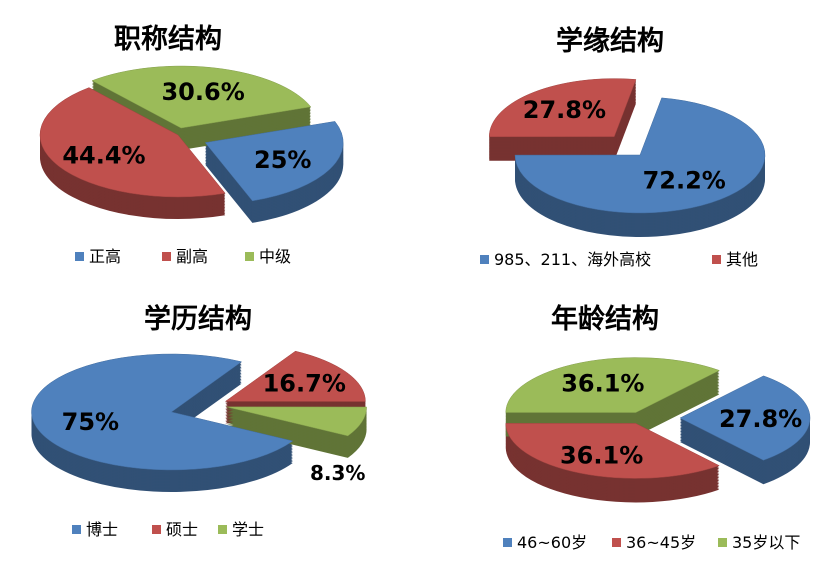 The height and width of the screenshot is (568, 829). I want to click on legend-label: 中级, so click(275, 256).